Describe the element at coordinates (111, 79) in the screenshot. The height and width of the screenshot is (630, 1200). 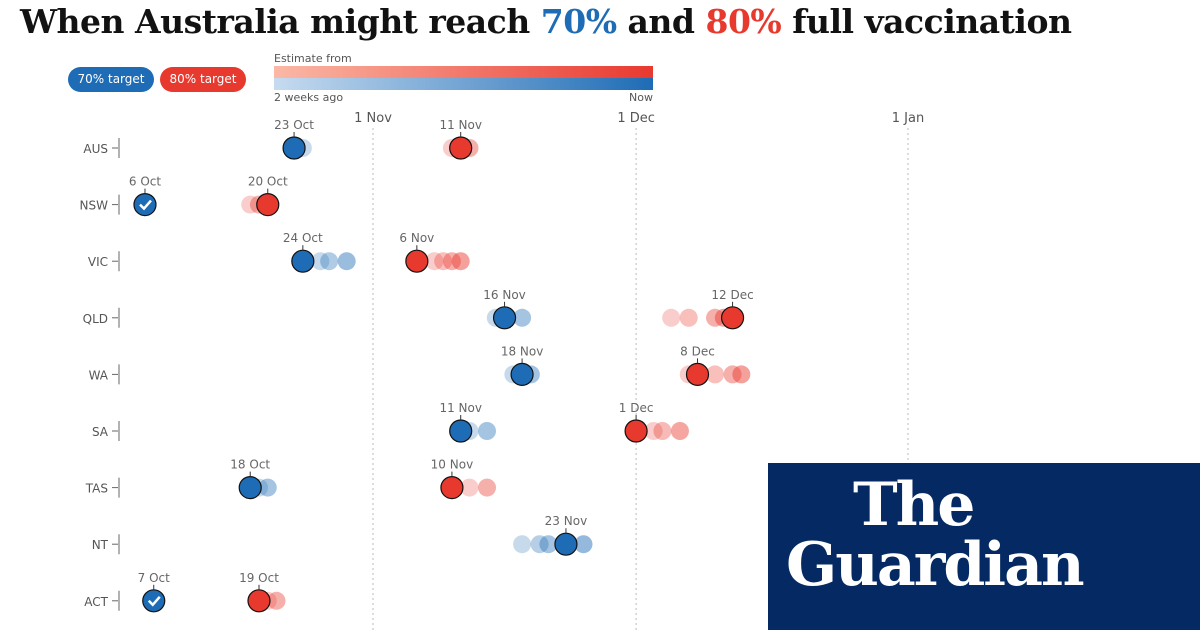
I see `legend-70-target: 70% target` at that location.